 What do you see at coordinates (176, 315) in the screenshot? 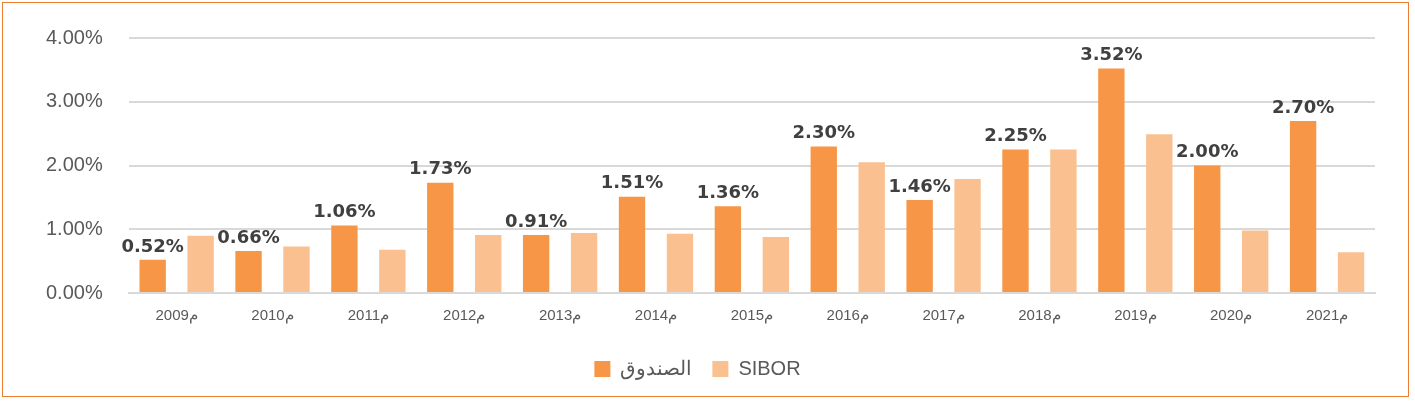
I see `x-tick-label: 2009م` at bounding box center [176, 315].